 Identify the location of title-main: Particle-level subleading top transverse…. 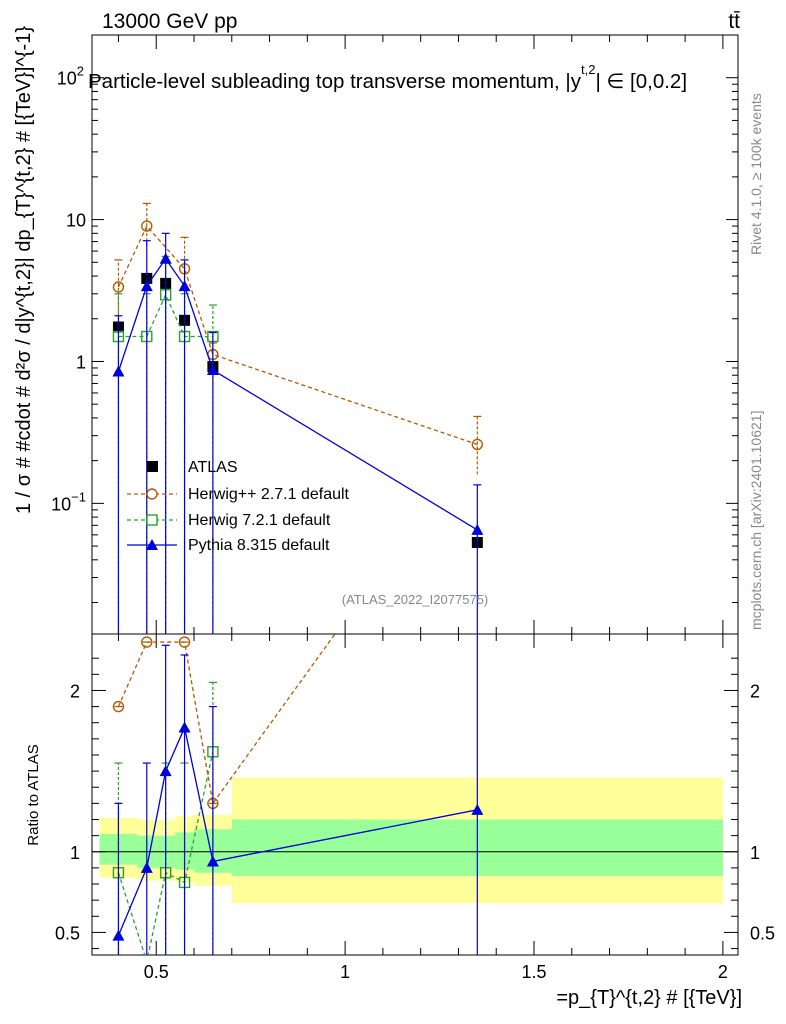
(335, 81).